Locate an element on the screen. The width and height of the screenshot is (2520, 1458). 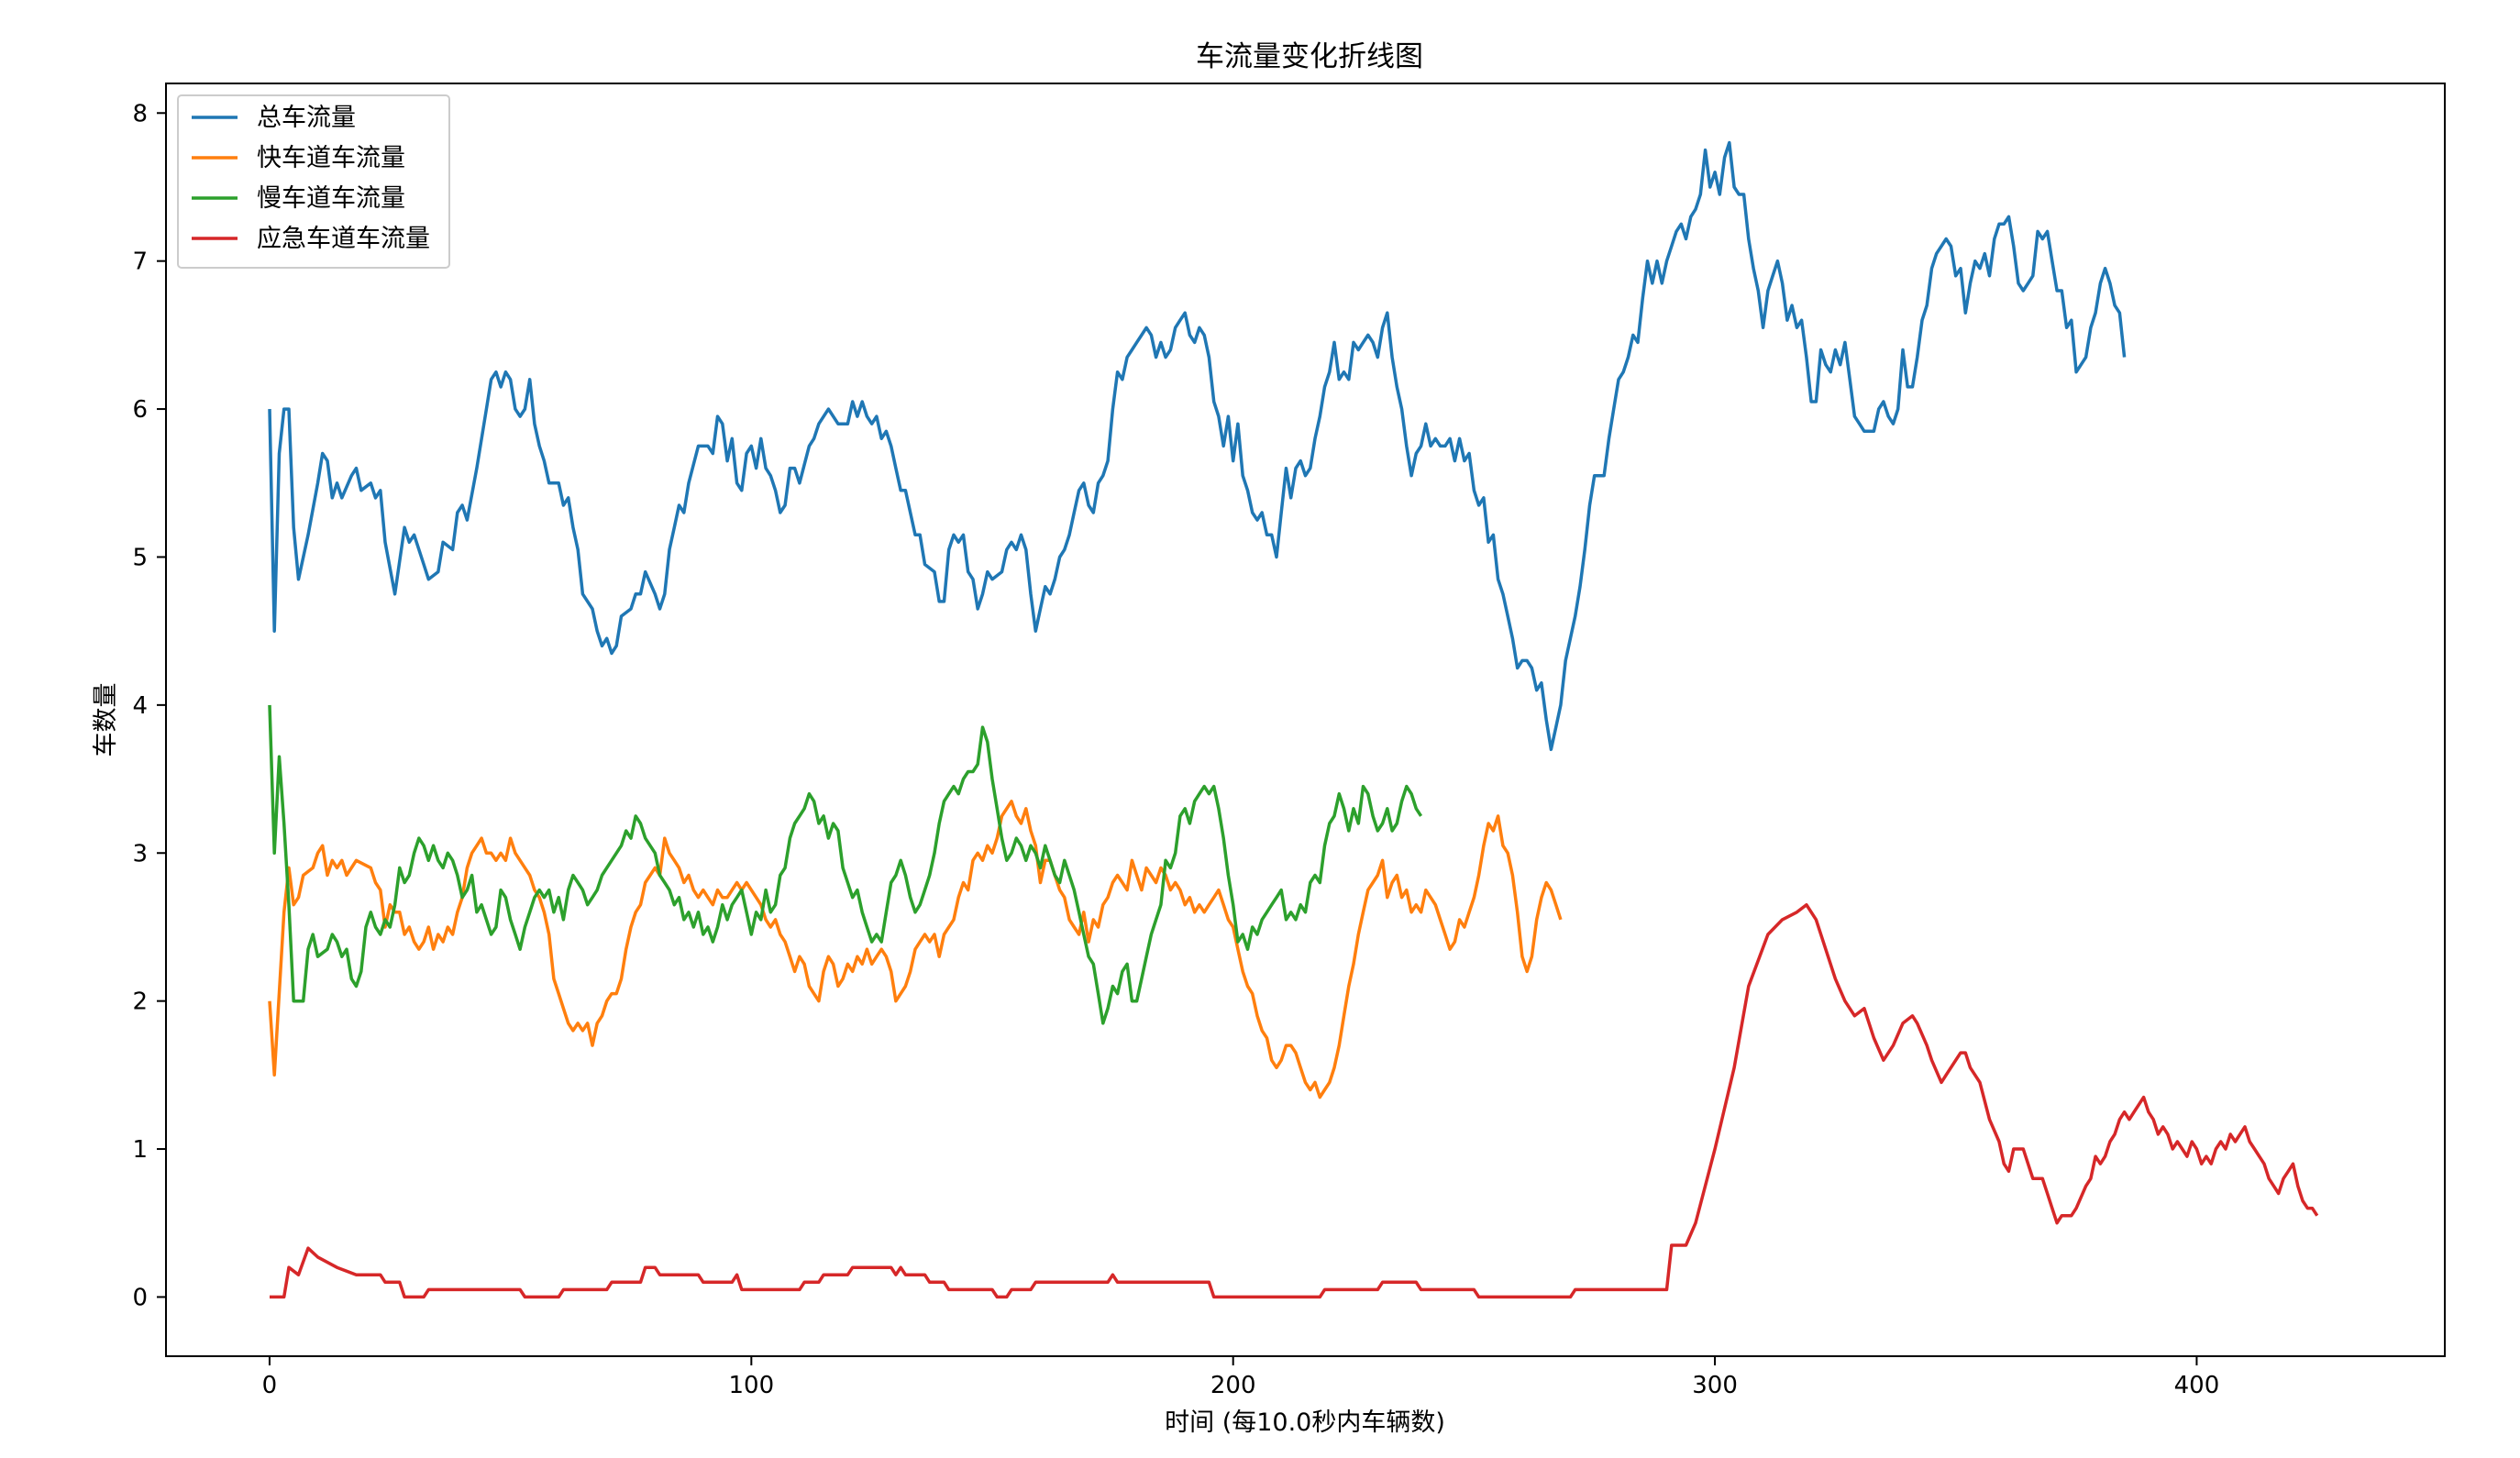
y-tick-label: 5 is located at coordinates (140, 558).